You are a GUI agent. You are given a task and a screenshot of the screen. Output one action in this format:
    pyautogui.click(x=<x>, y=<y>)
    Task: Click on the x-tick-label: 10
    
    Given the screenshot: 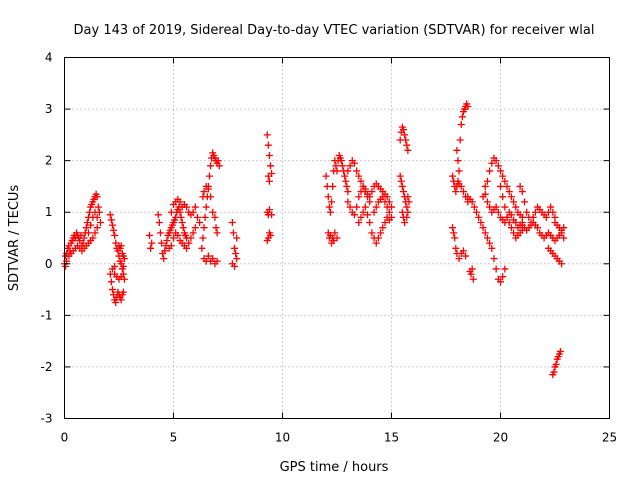 What is the action you would take?
    pyautogui.click(x=282, y=438)
    